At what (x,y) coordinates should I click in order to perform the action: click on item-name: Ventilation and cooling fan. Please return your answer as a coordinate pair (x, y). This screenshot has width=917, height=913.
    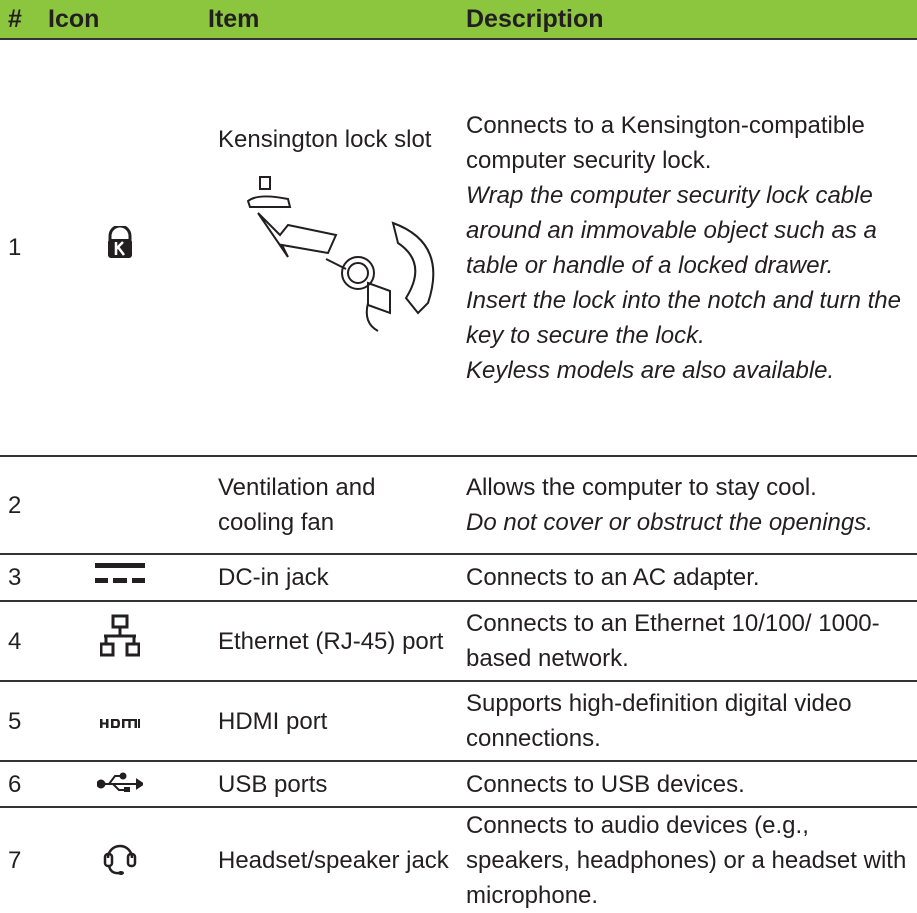
    Looking at the image, I should click on (297, 505).